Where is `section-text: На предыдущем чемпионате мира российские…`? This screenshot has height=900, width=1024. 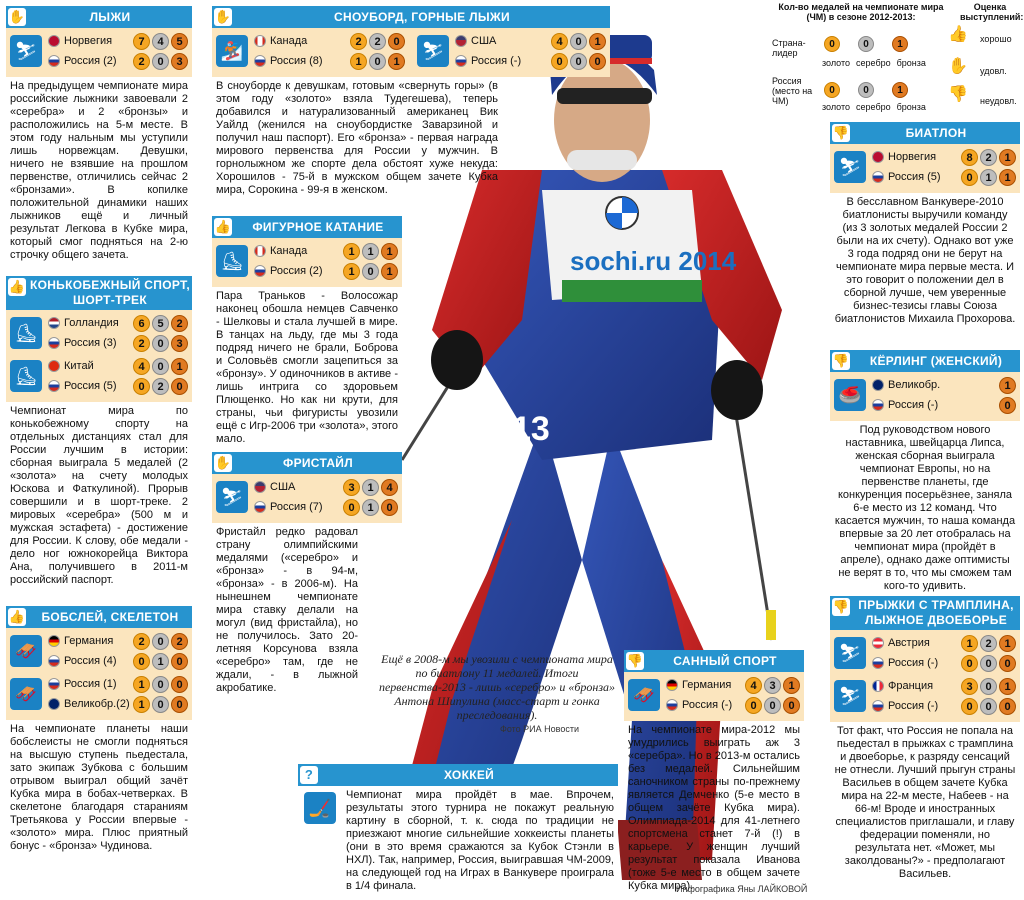 section-text: На предыдущем чемпионате мира российские… is located at coordinates (99, 170).